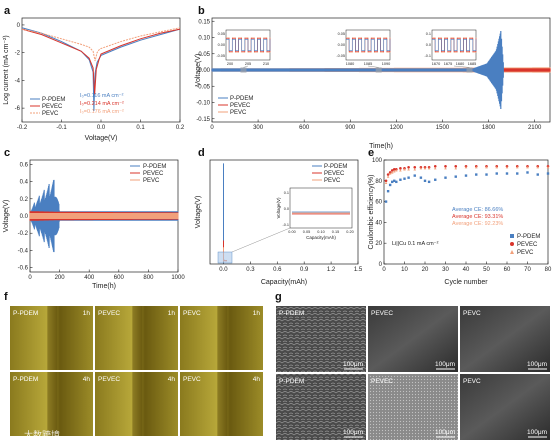  What do you see at coordinates (201, 11) in the screenshot?
I see `panel-label-b: b` at bounding box center [201, 11].